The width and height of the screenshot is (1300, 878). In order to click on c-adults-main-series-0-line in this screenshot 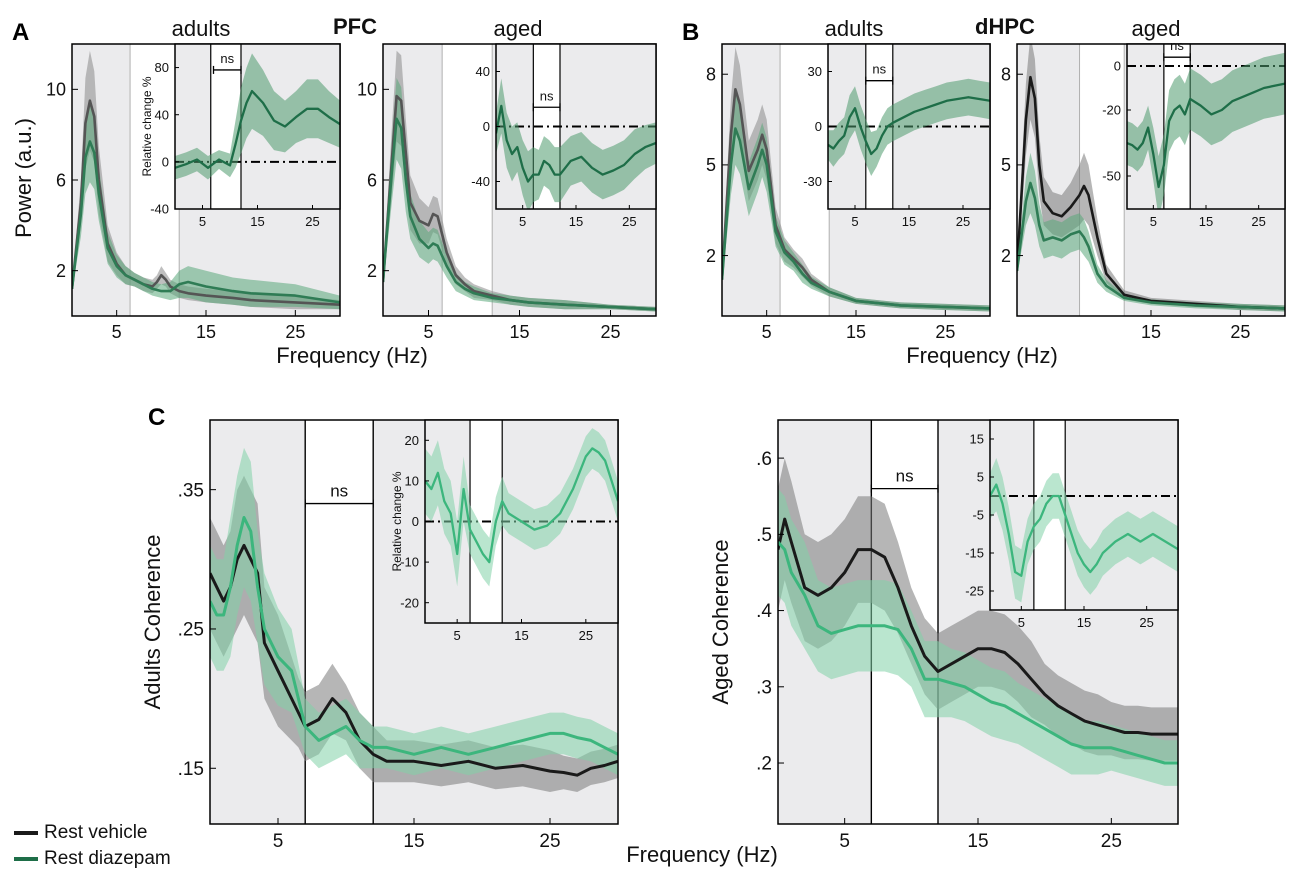, I will do `click(414, 660)`.